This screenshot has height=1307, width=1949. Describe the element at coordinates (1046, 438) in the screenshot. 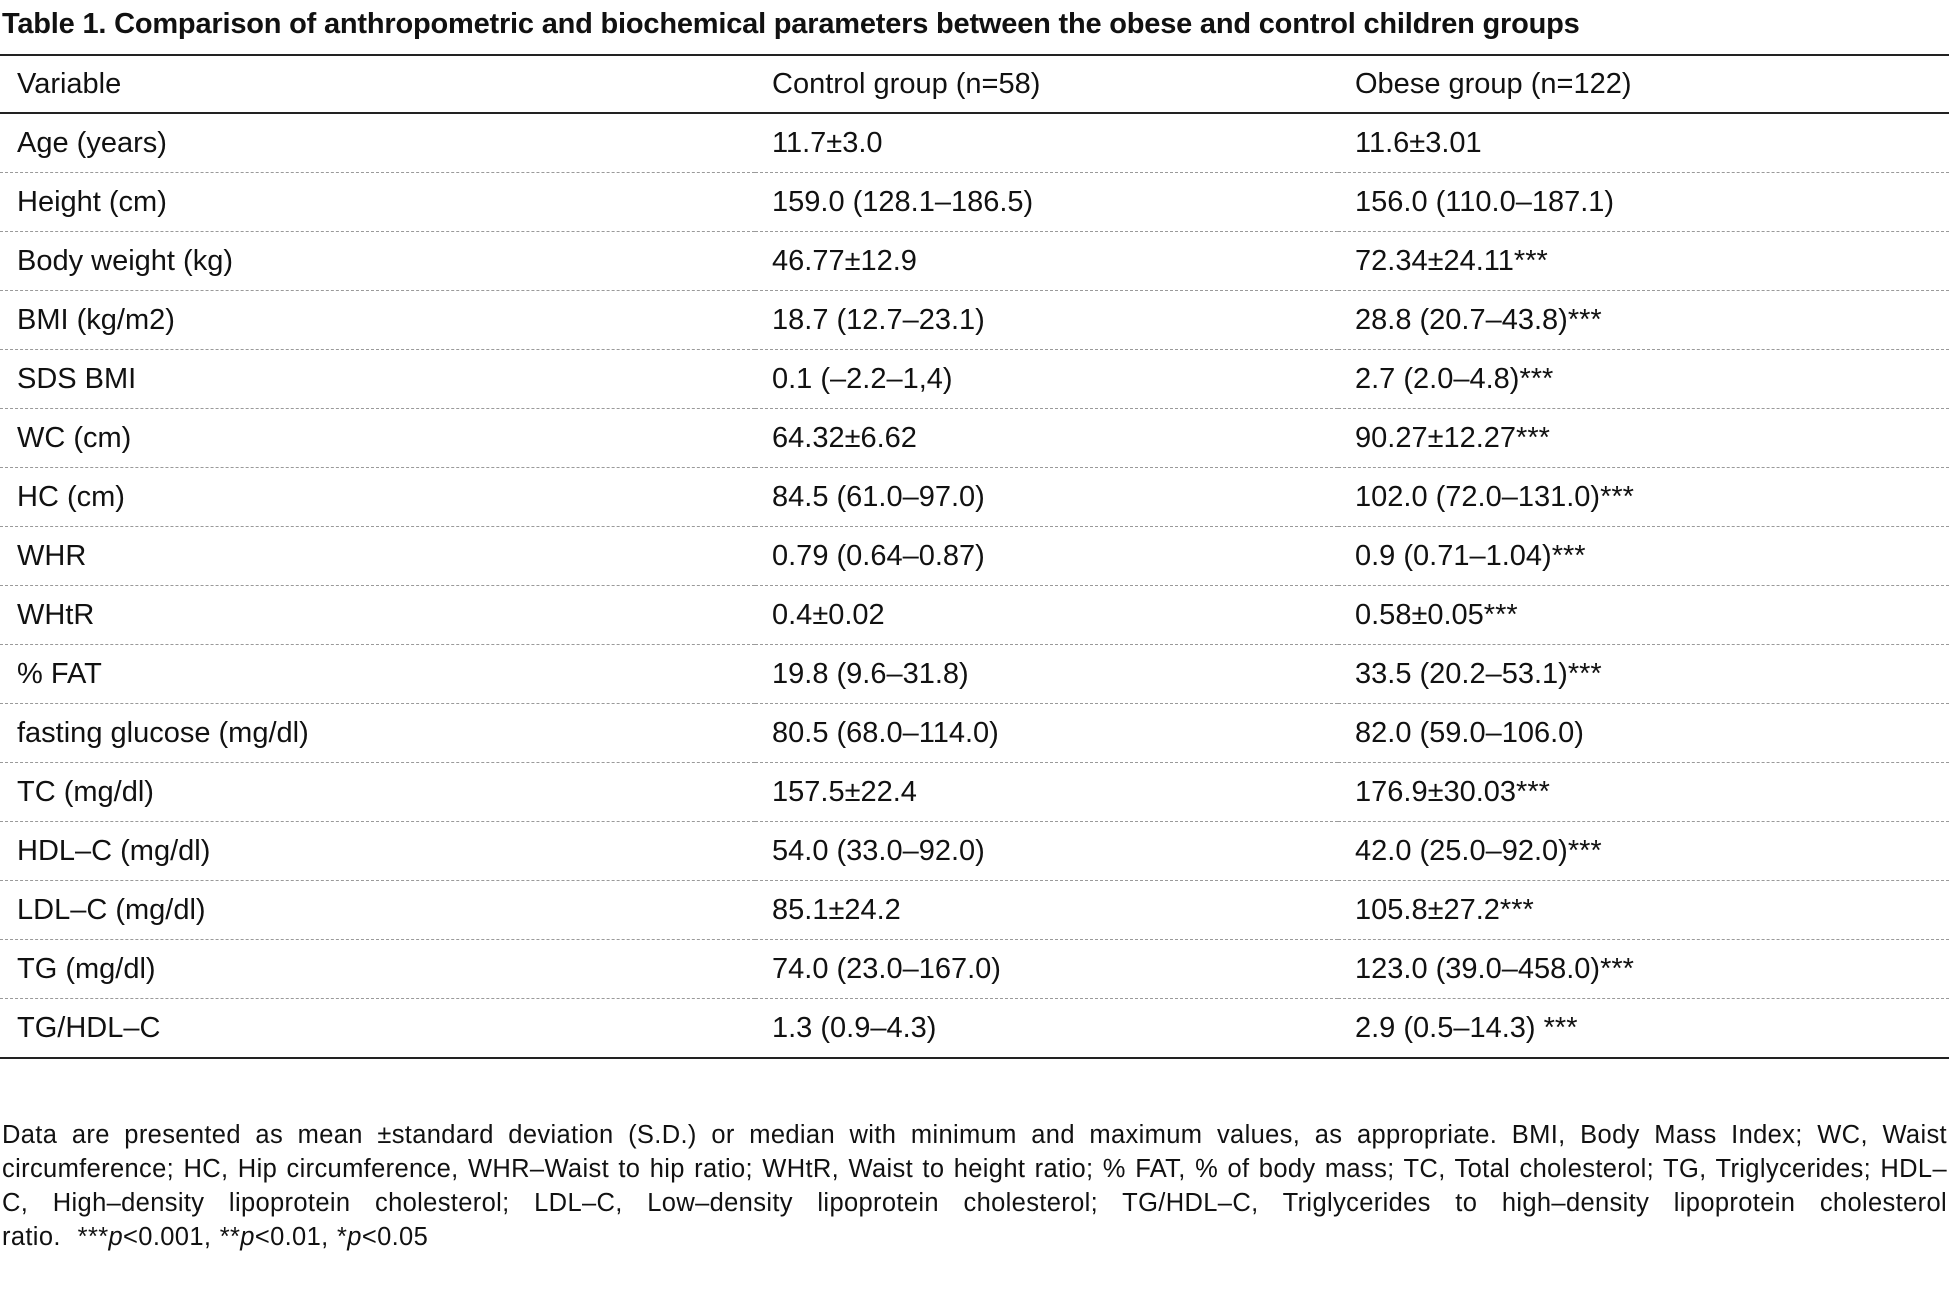

I see `cell-control: 64.32±6.62` at that location.